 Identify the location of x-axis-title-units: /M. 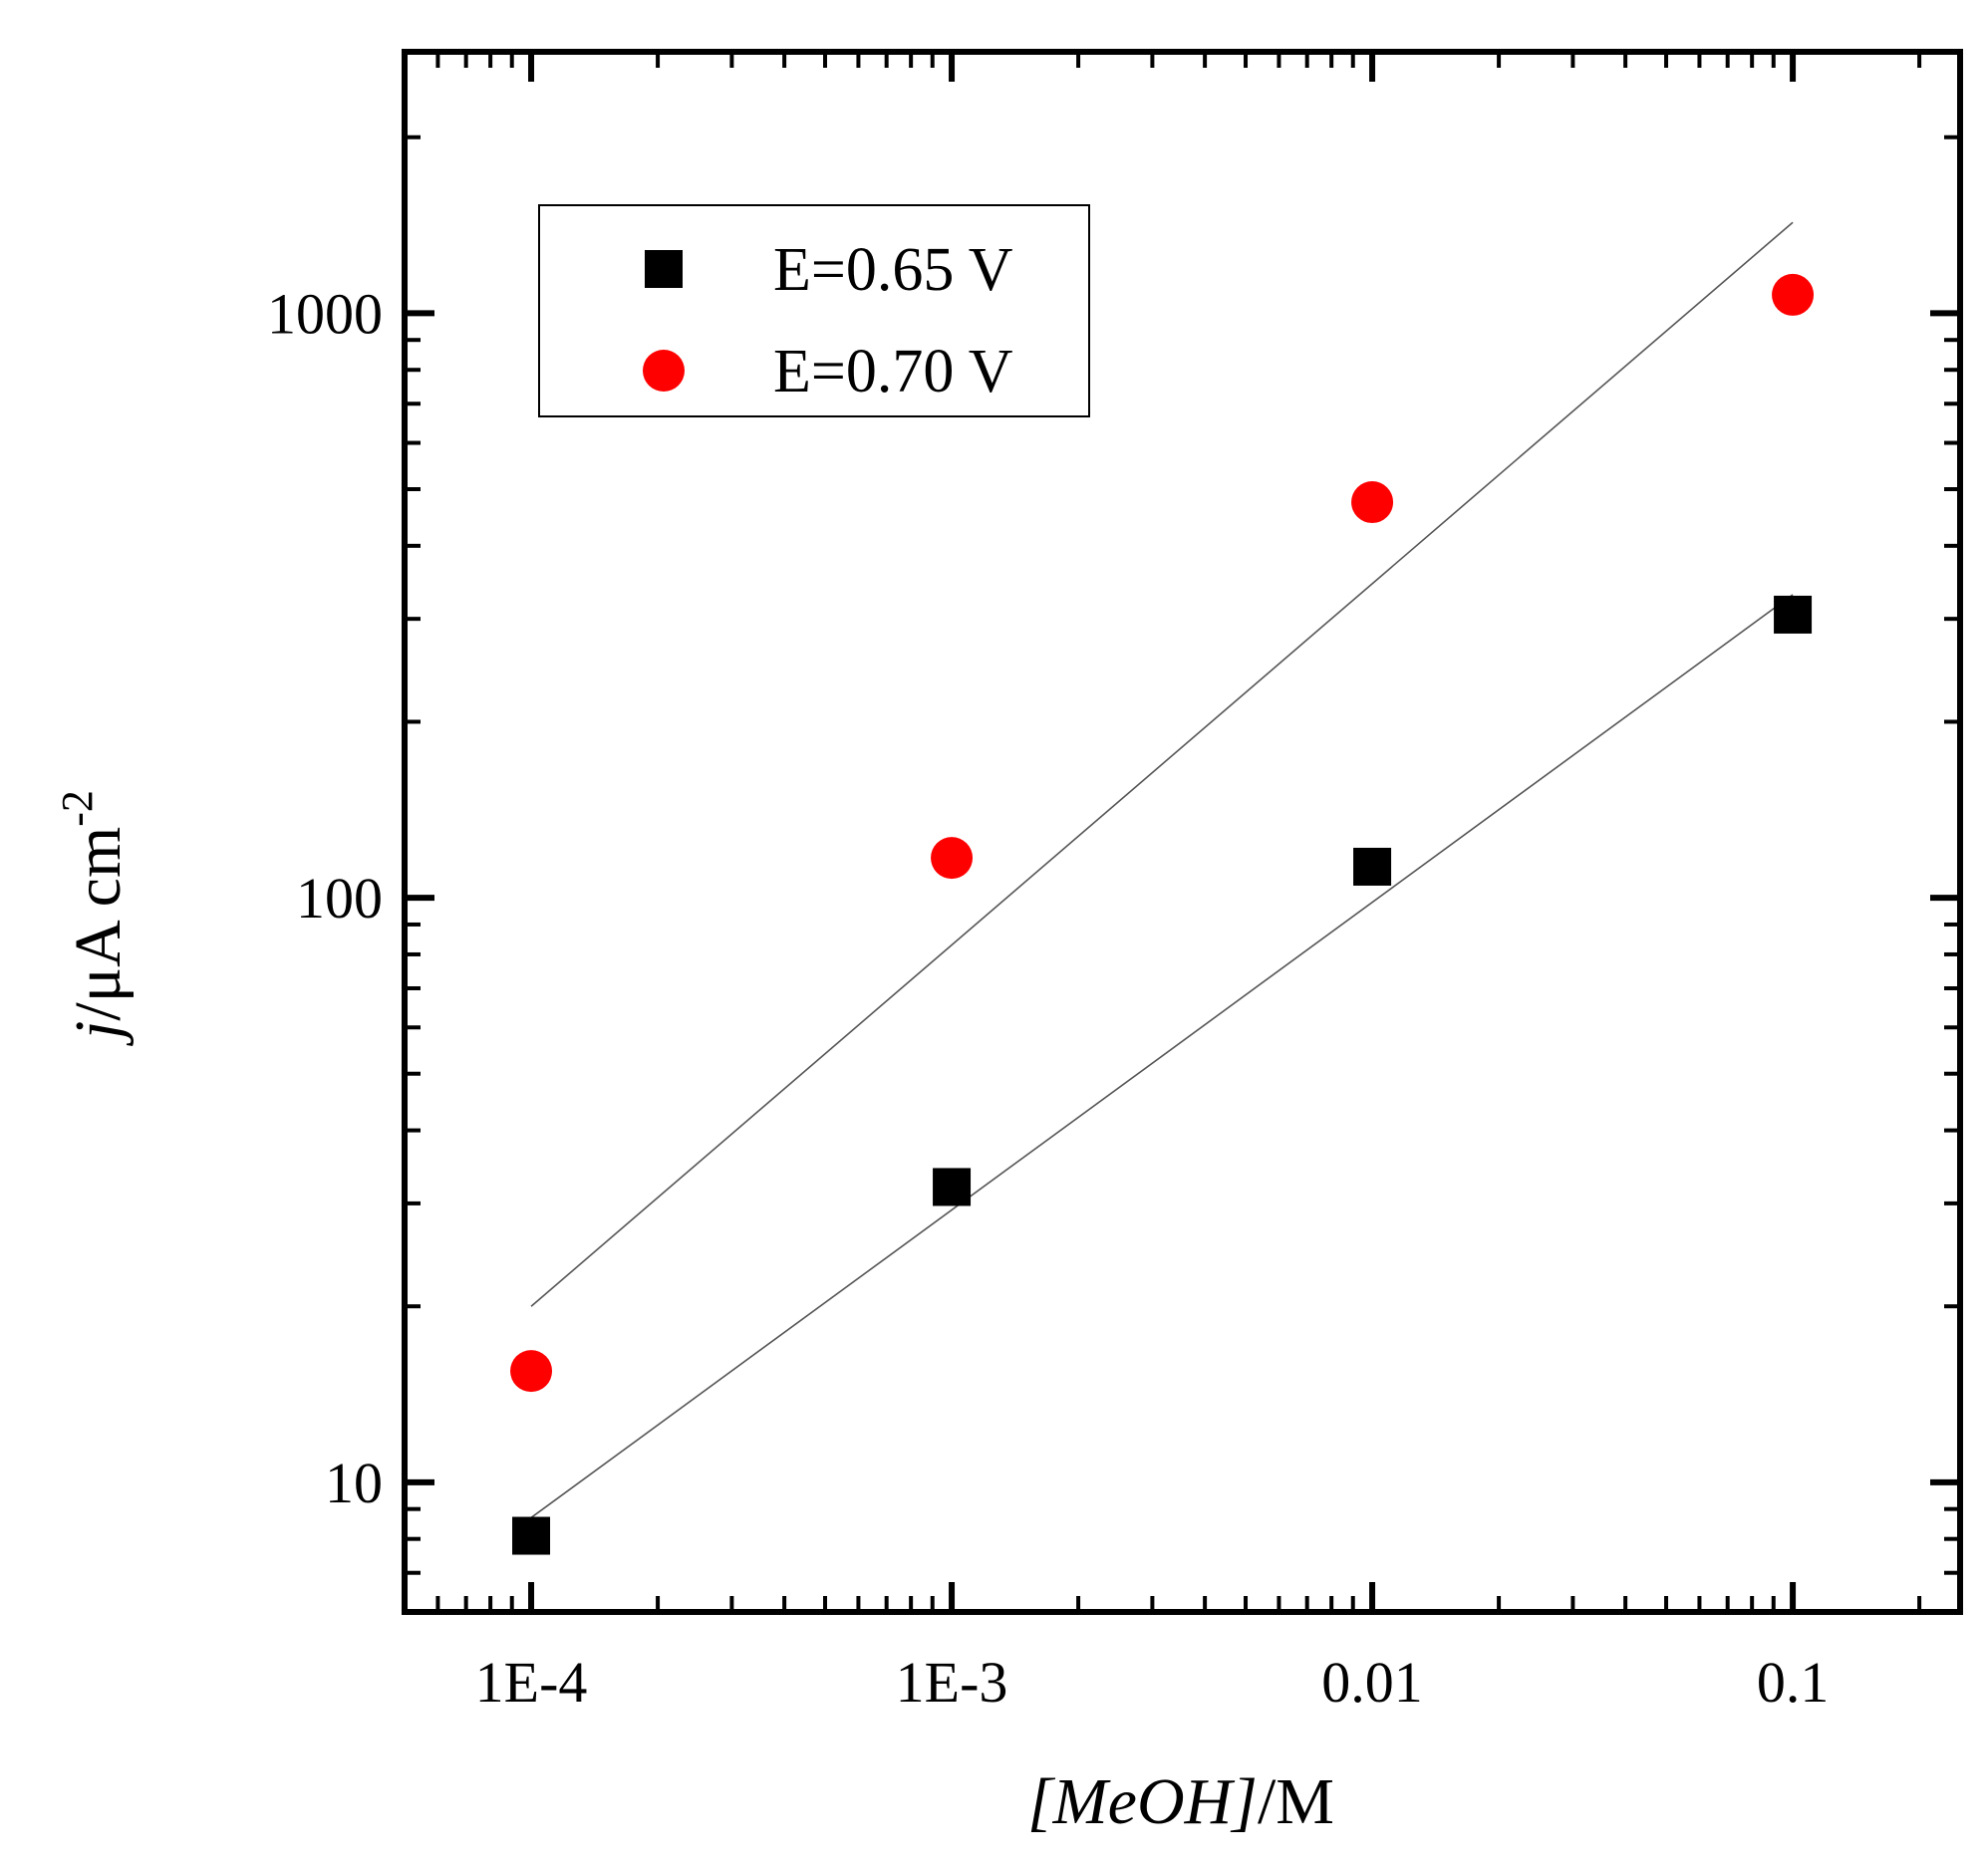
(1296, 1801).